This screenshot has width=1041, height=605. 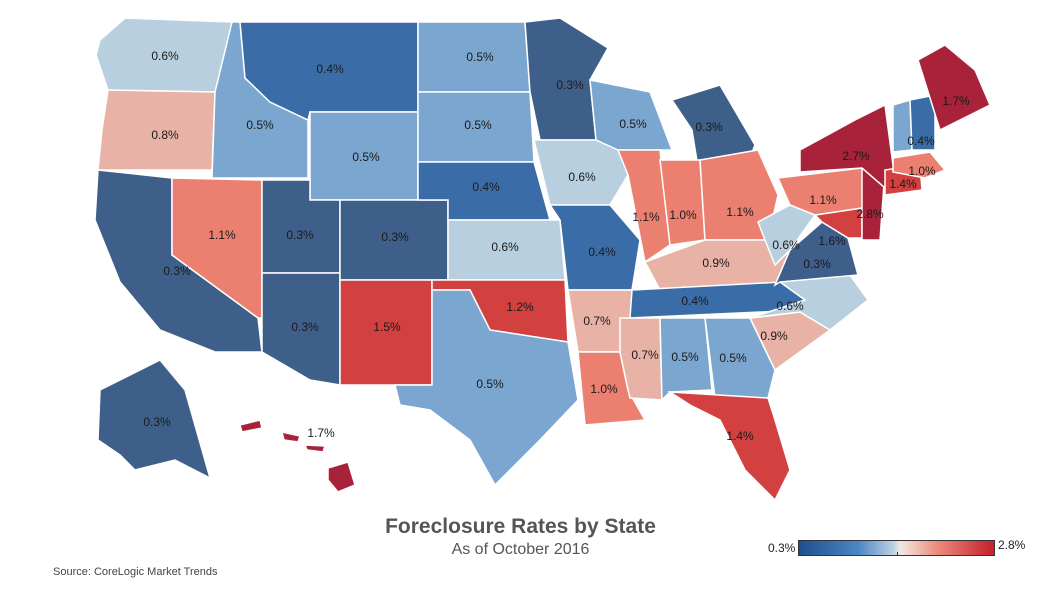 I want to click on state-label-mt: 0.4%, so click(x=330, y=69).